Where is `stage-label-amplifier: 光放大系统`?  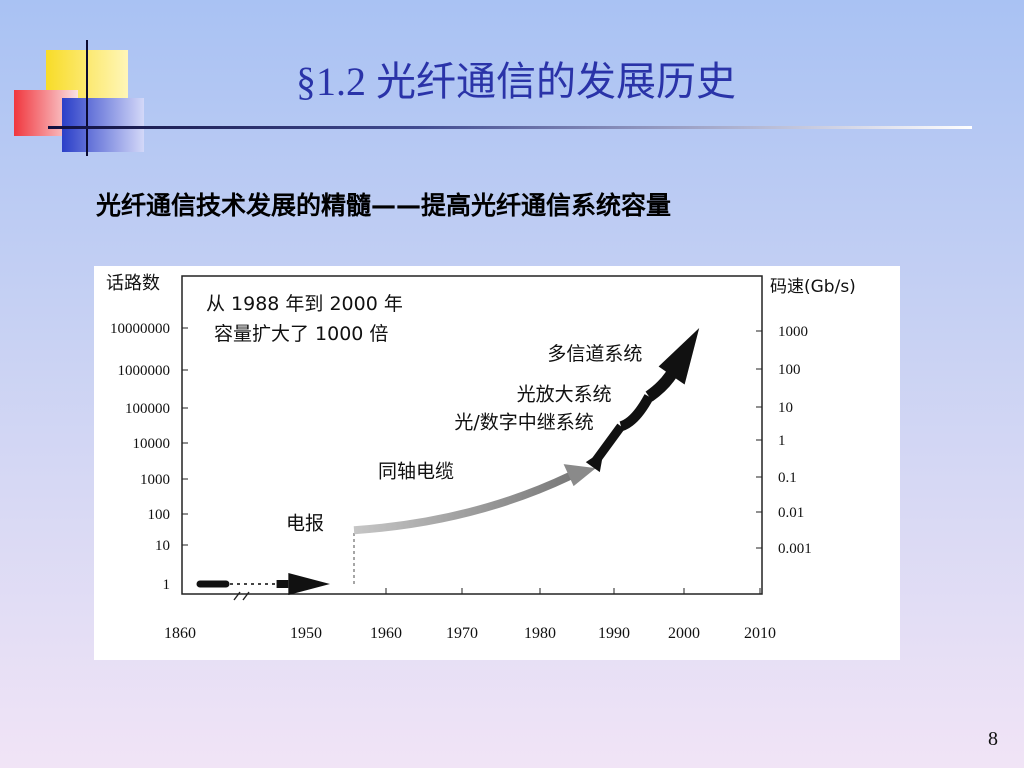 stage-label-amplifier: 光放大系统 is located at coordinates (564, 394).